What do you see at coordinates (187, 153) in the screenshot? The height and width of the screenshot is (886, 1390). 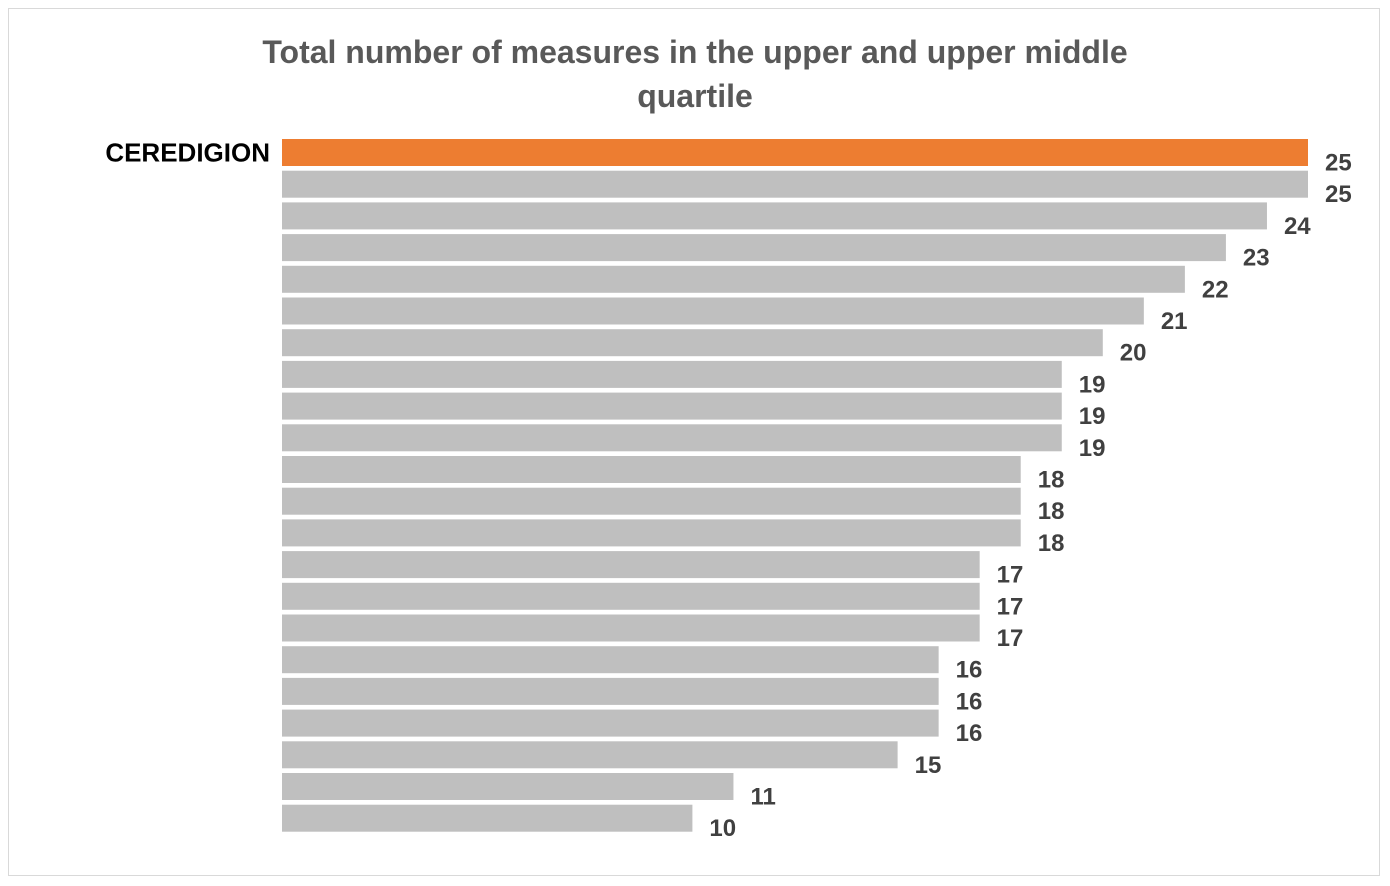 I see `category-label: CEREDIGION` at bounding box center [187, 153].